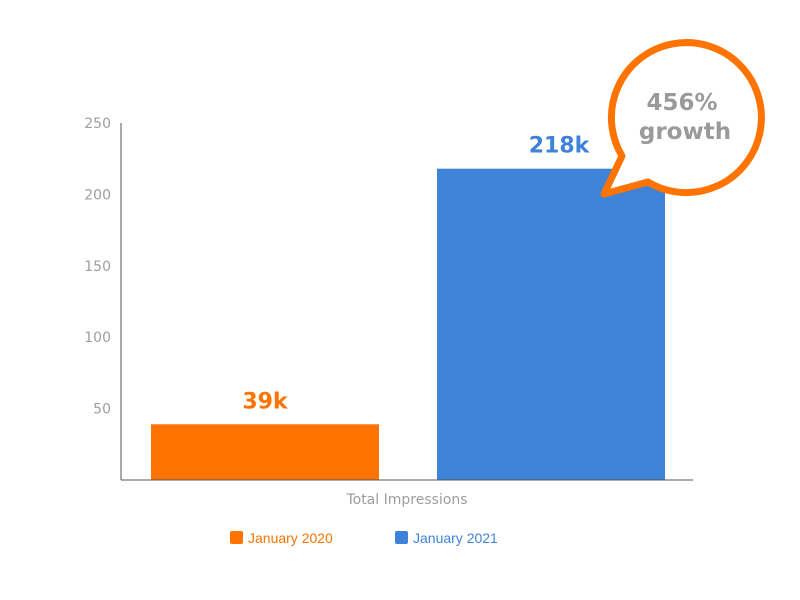  I want to click on y-tick-label: 150, so click(97, 267).